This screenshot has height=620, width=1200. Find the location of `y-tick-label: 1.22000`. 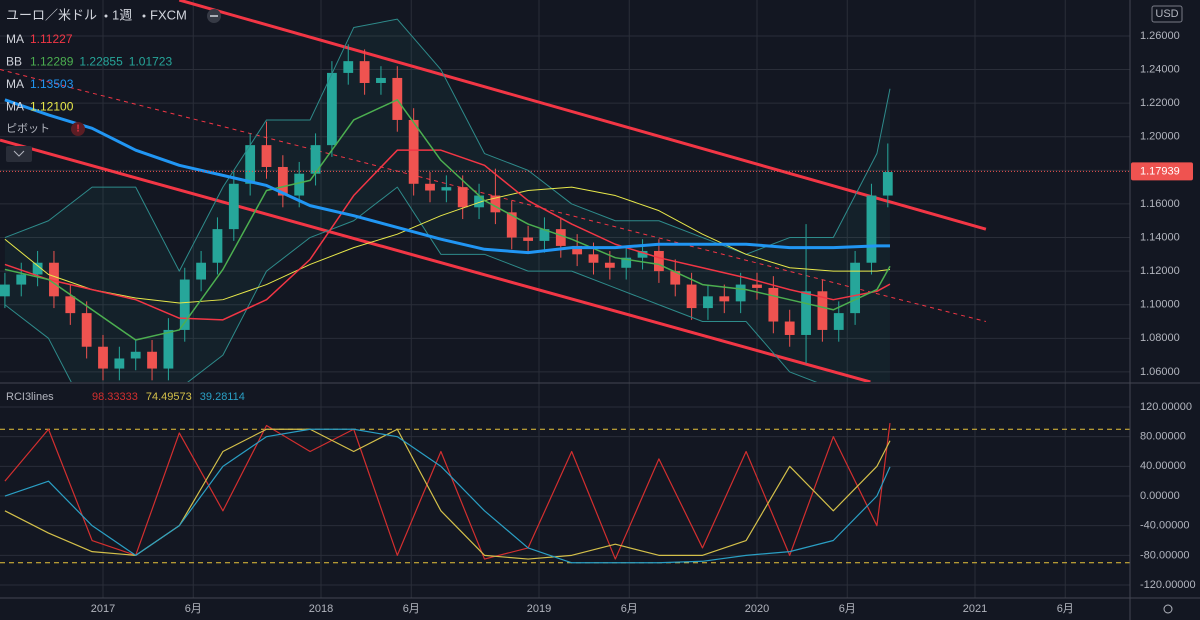

y-tick-label: 1.22000 is located at coordinates (1160, 103).